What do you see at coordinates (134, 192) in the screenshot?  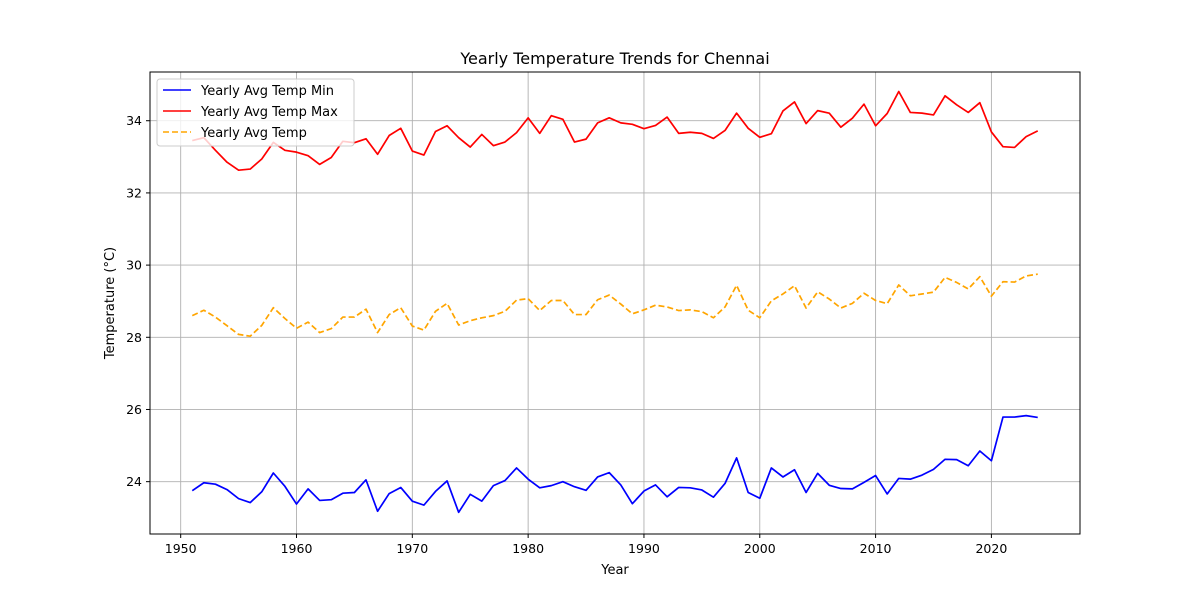 I see `y-tick-label: 32` at bounding box center [134, 192].